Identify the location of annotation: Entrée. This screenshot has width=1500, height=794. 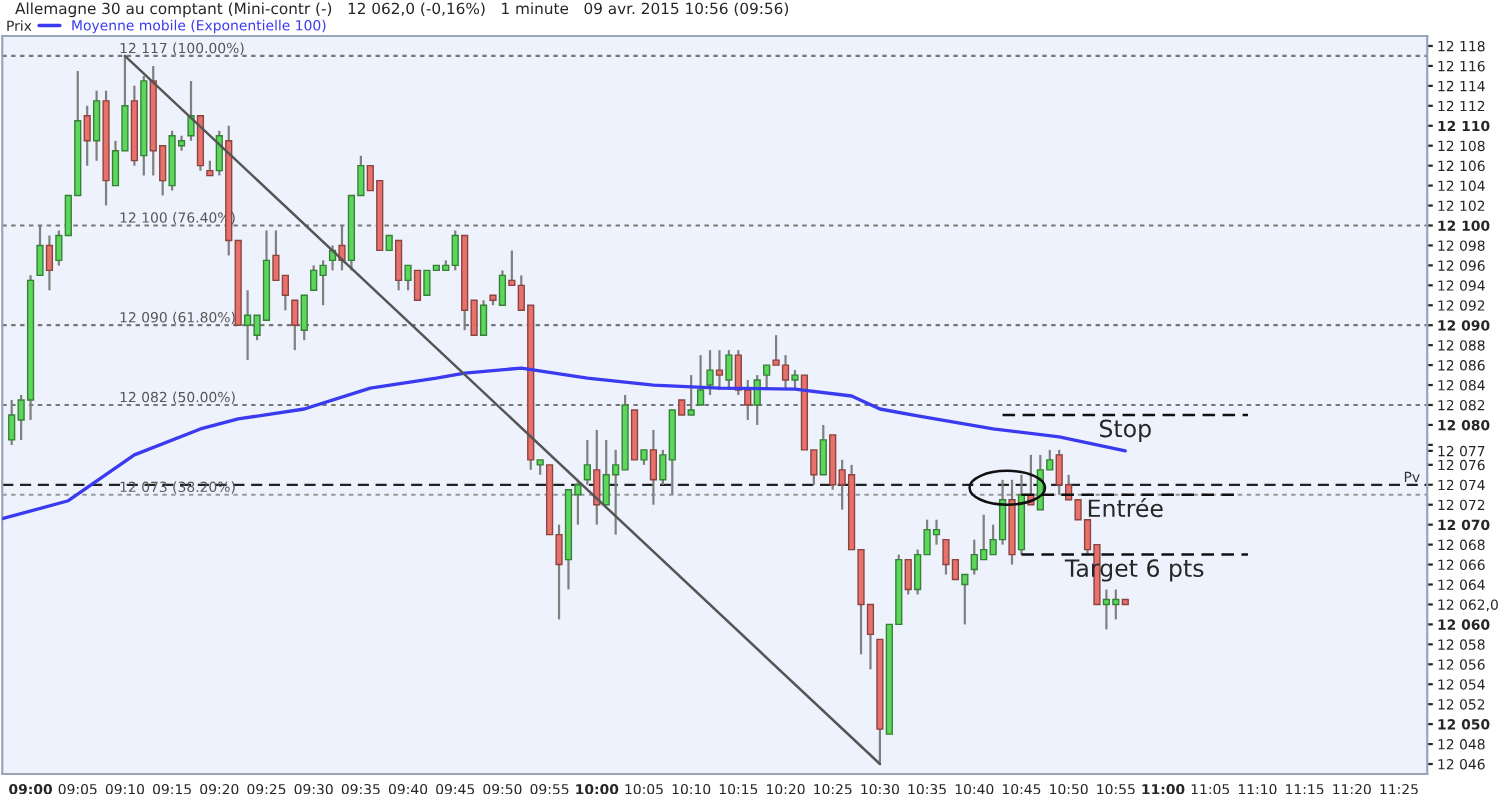
(1125, 507).